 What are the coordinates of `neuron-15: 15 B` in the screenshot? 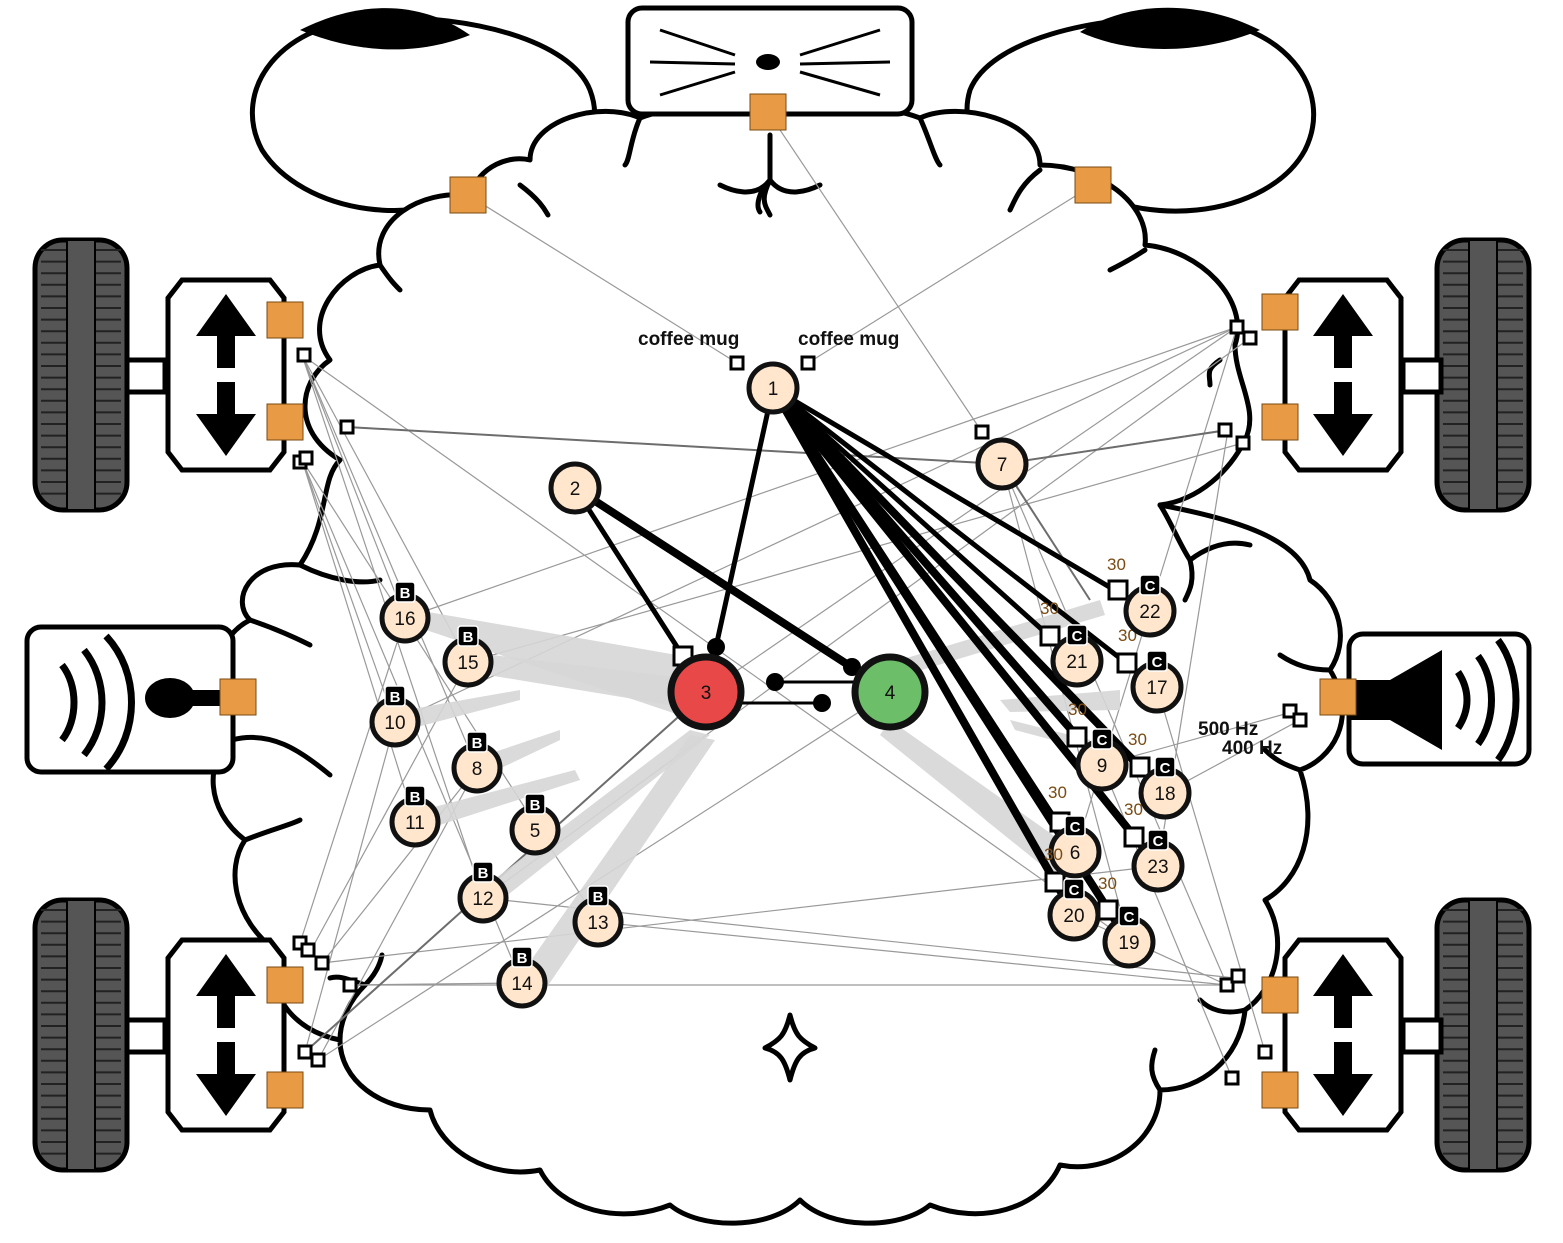 It's located at (468, 656).